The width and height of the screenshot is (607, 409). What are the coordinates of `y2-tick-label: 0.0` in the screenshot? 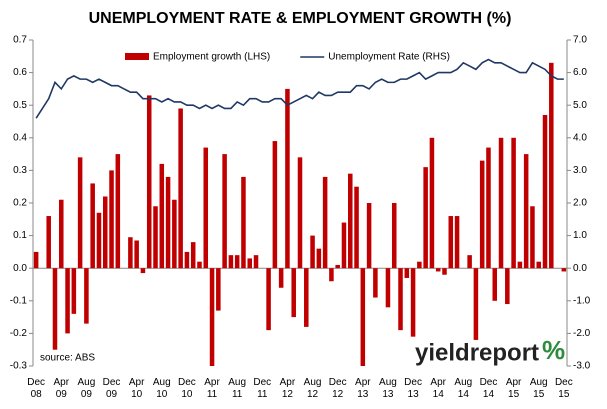 It's located at (580, 268).